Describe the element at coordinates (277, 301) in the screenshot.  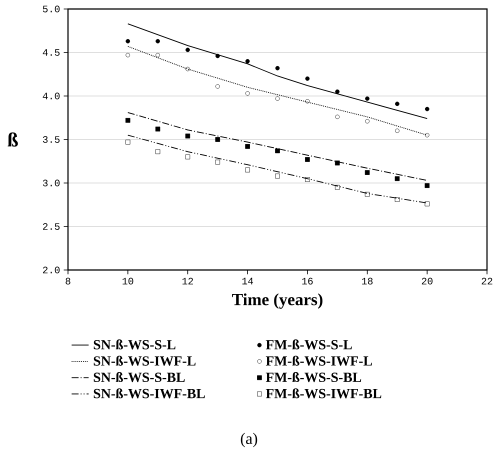
I see `x-axis-title: Time (years)` at that location.